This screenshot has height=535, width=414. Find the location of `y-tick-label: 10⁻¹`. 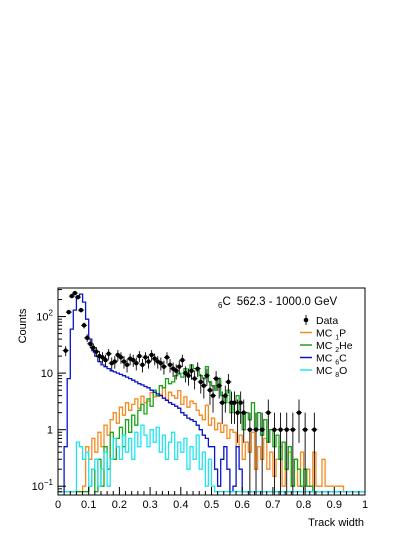

y-tick-label: 10⁻¹ is located at coordinates (43, 485).